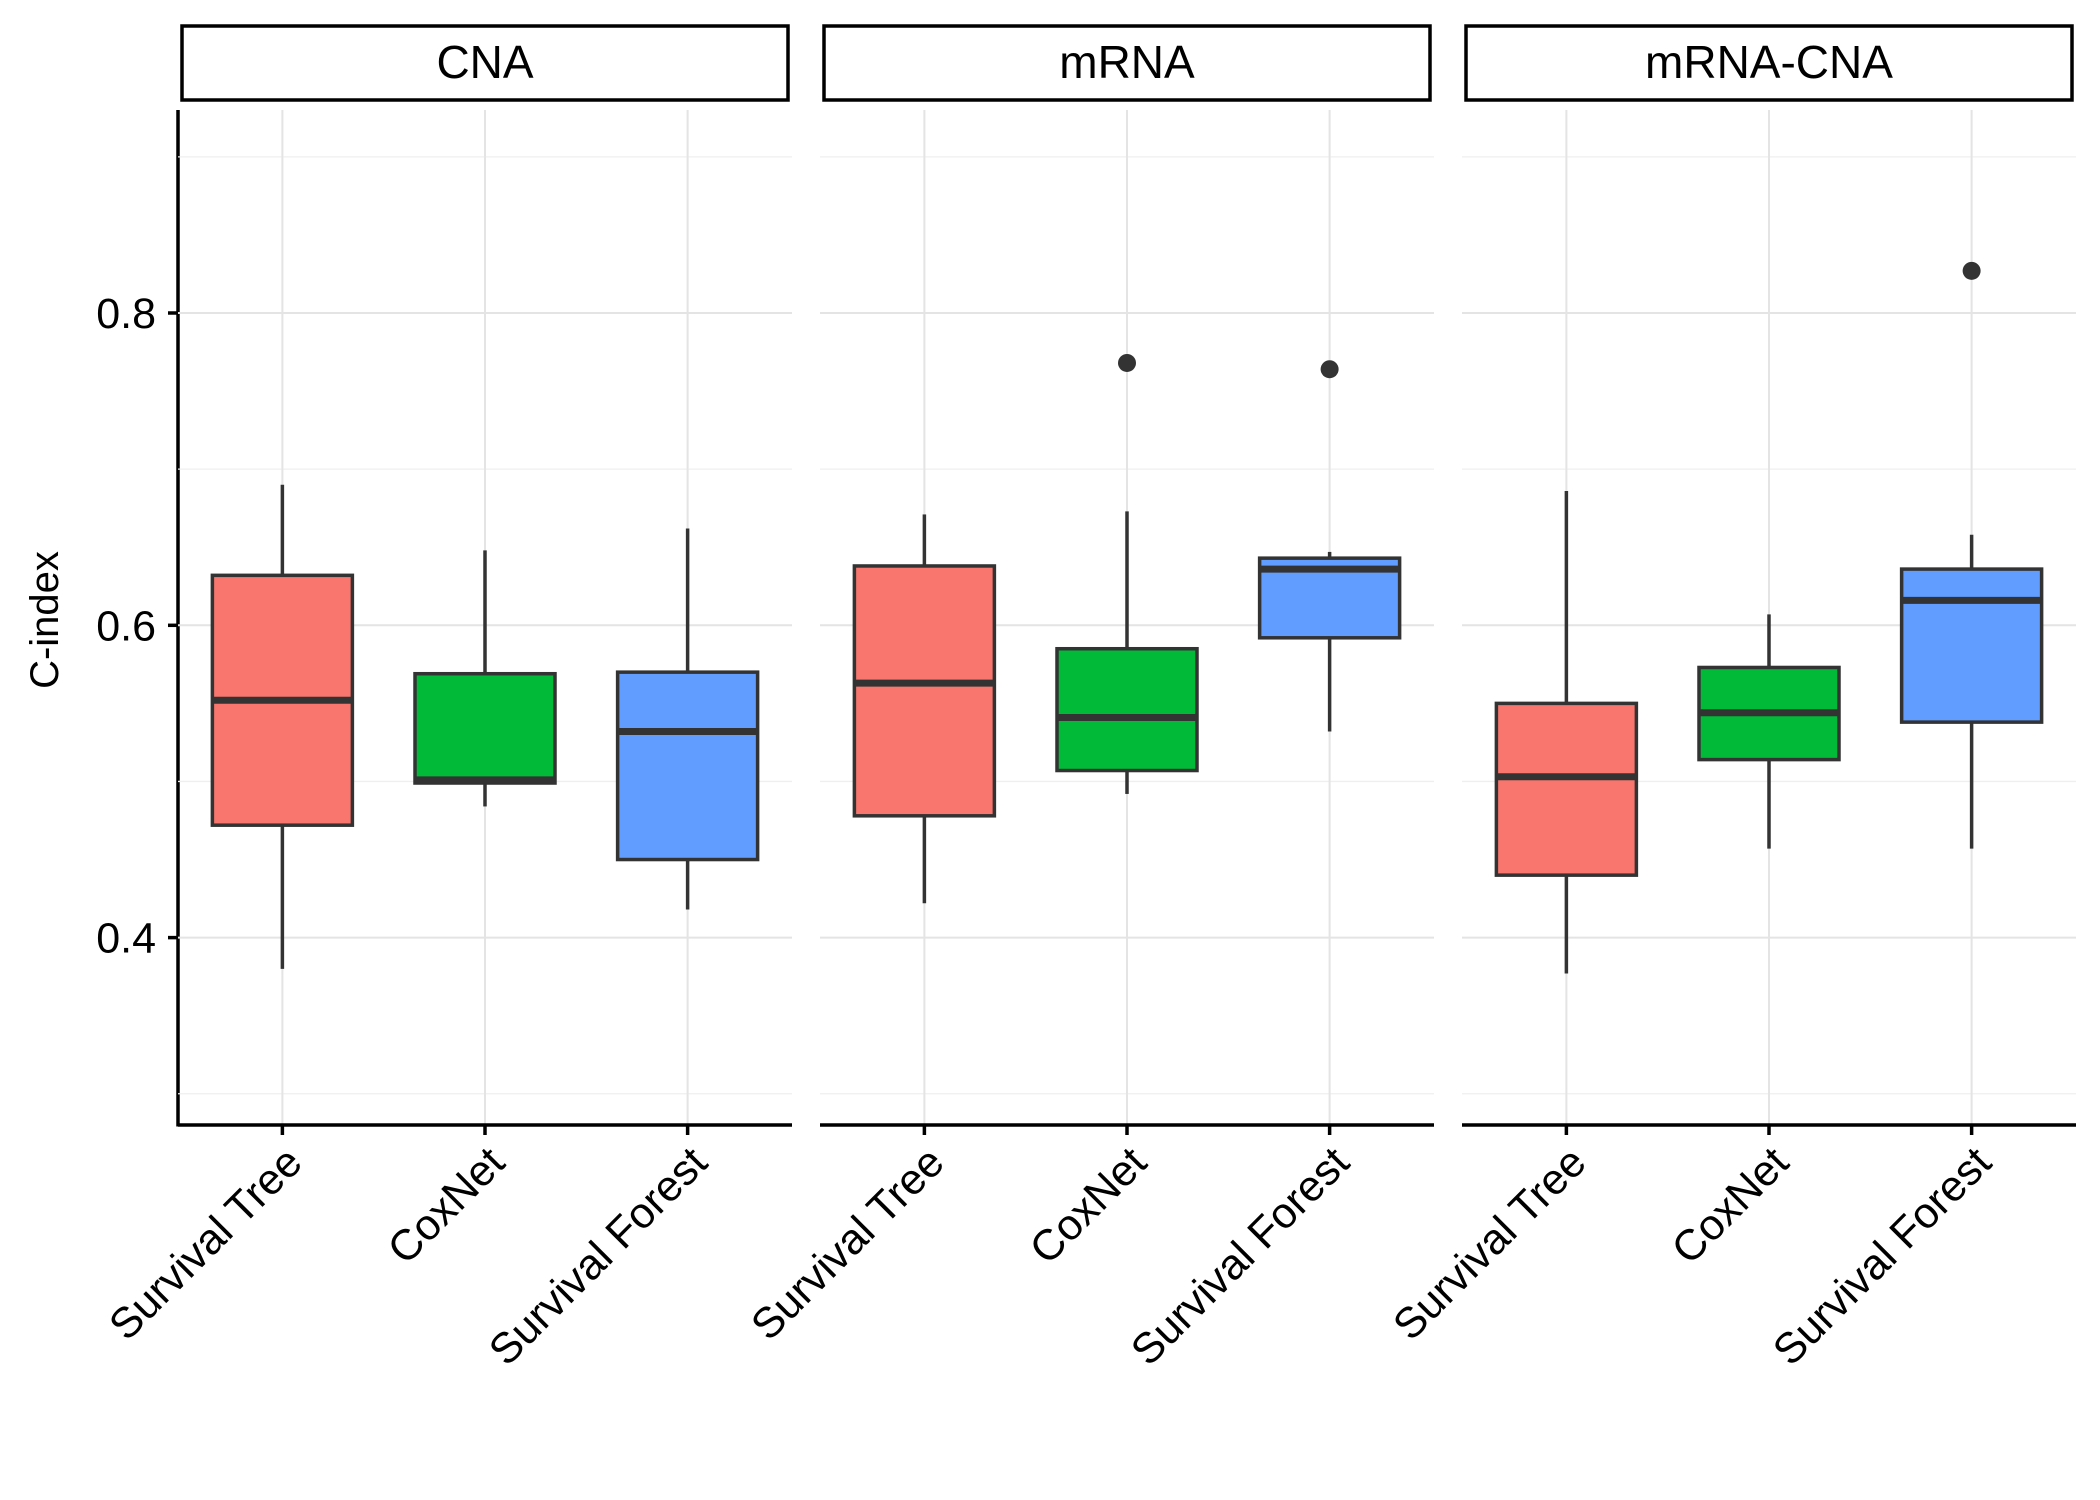 The image size is (2100, 1500). What do you see at coordinates (126, 314) in the screenshot?
I see `y-tick-label: 0.8` at bounding box center [126, 314].